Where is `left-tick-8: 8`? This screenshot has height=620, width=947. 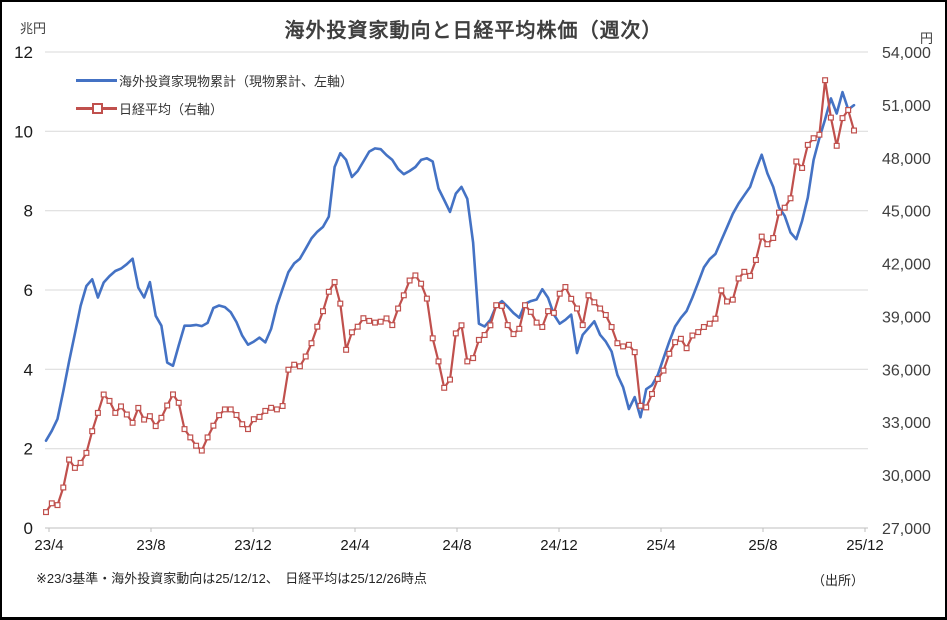 left-tick-8: 8 is located at coordinates (28, 211).